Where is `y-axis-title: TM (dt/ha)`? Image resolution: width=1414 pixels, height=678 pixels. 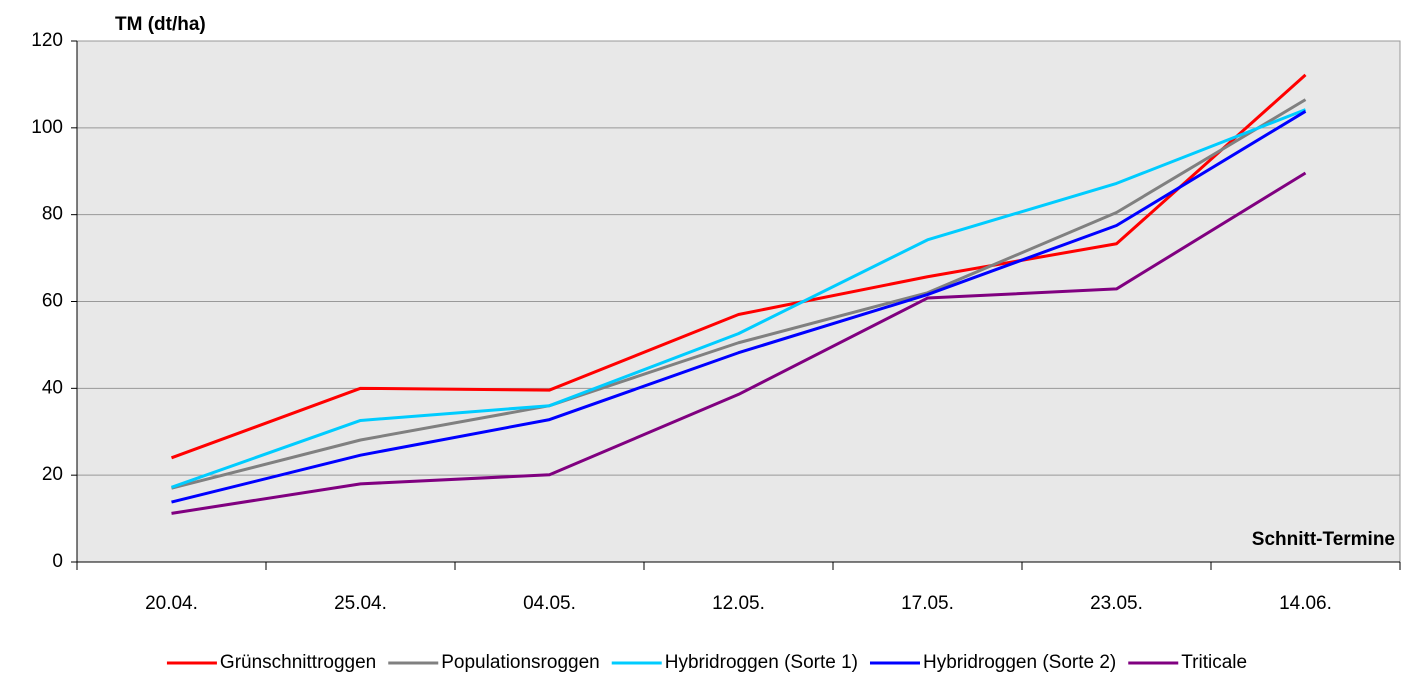
y-axis-title: TM (dt/ha) is located at coordinates (160, 24).